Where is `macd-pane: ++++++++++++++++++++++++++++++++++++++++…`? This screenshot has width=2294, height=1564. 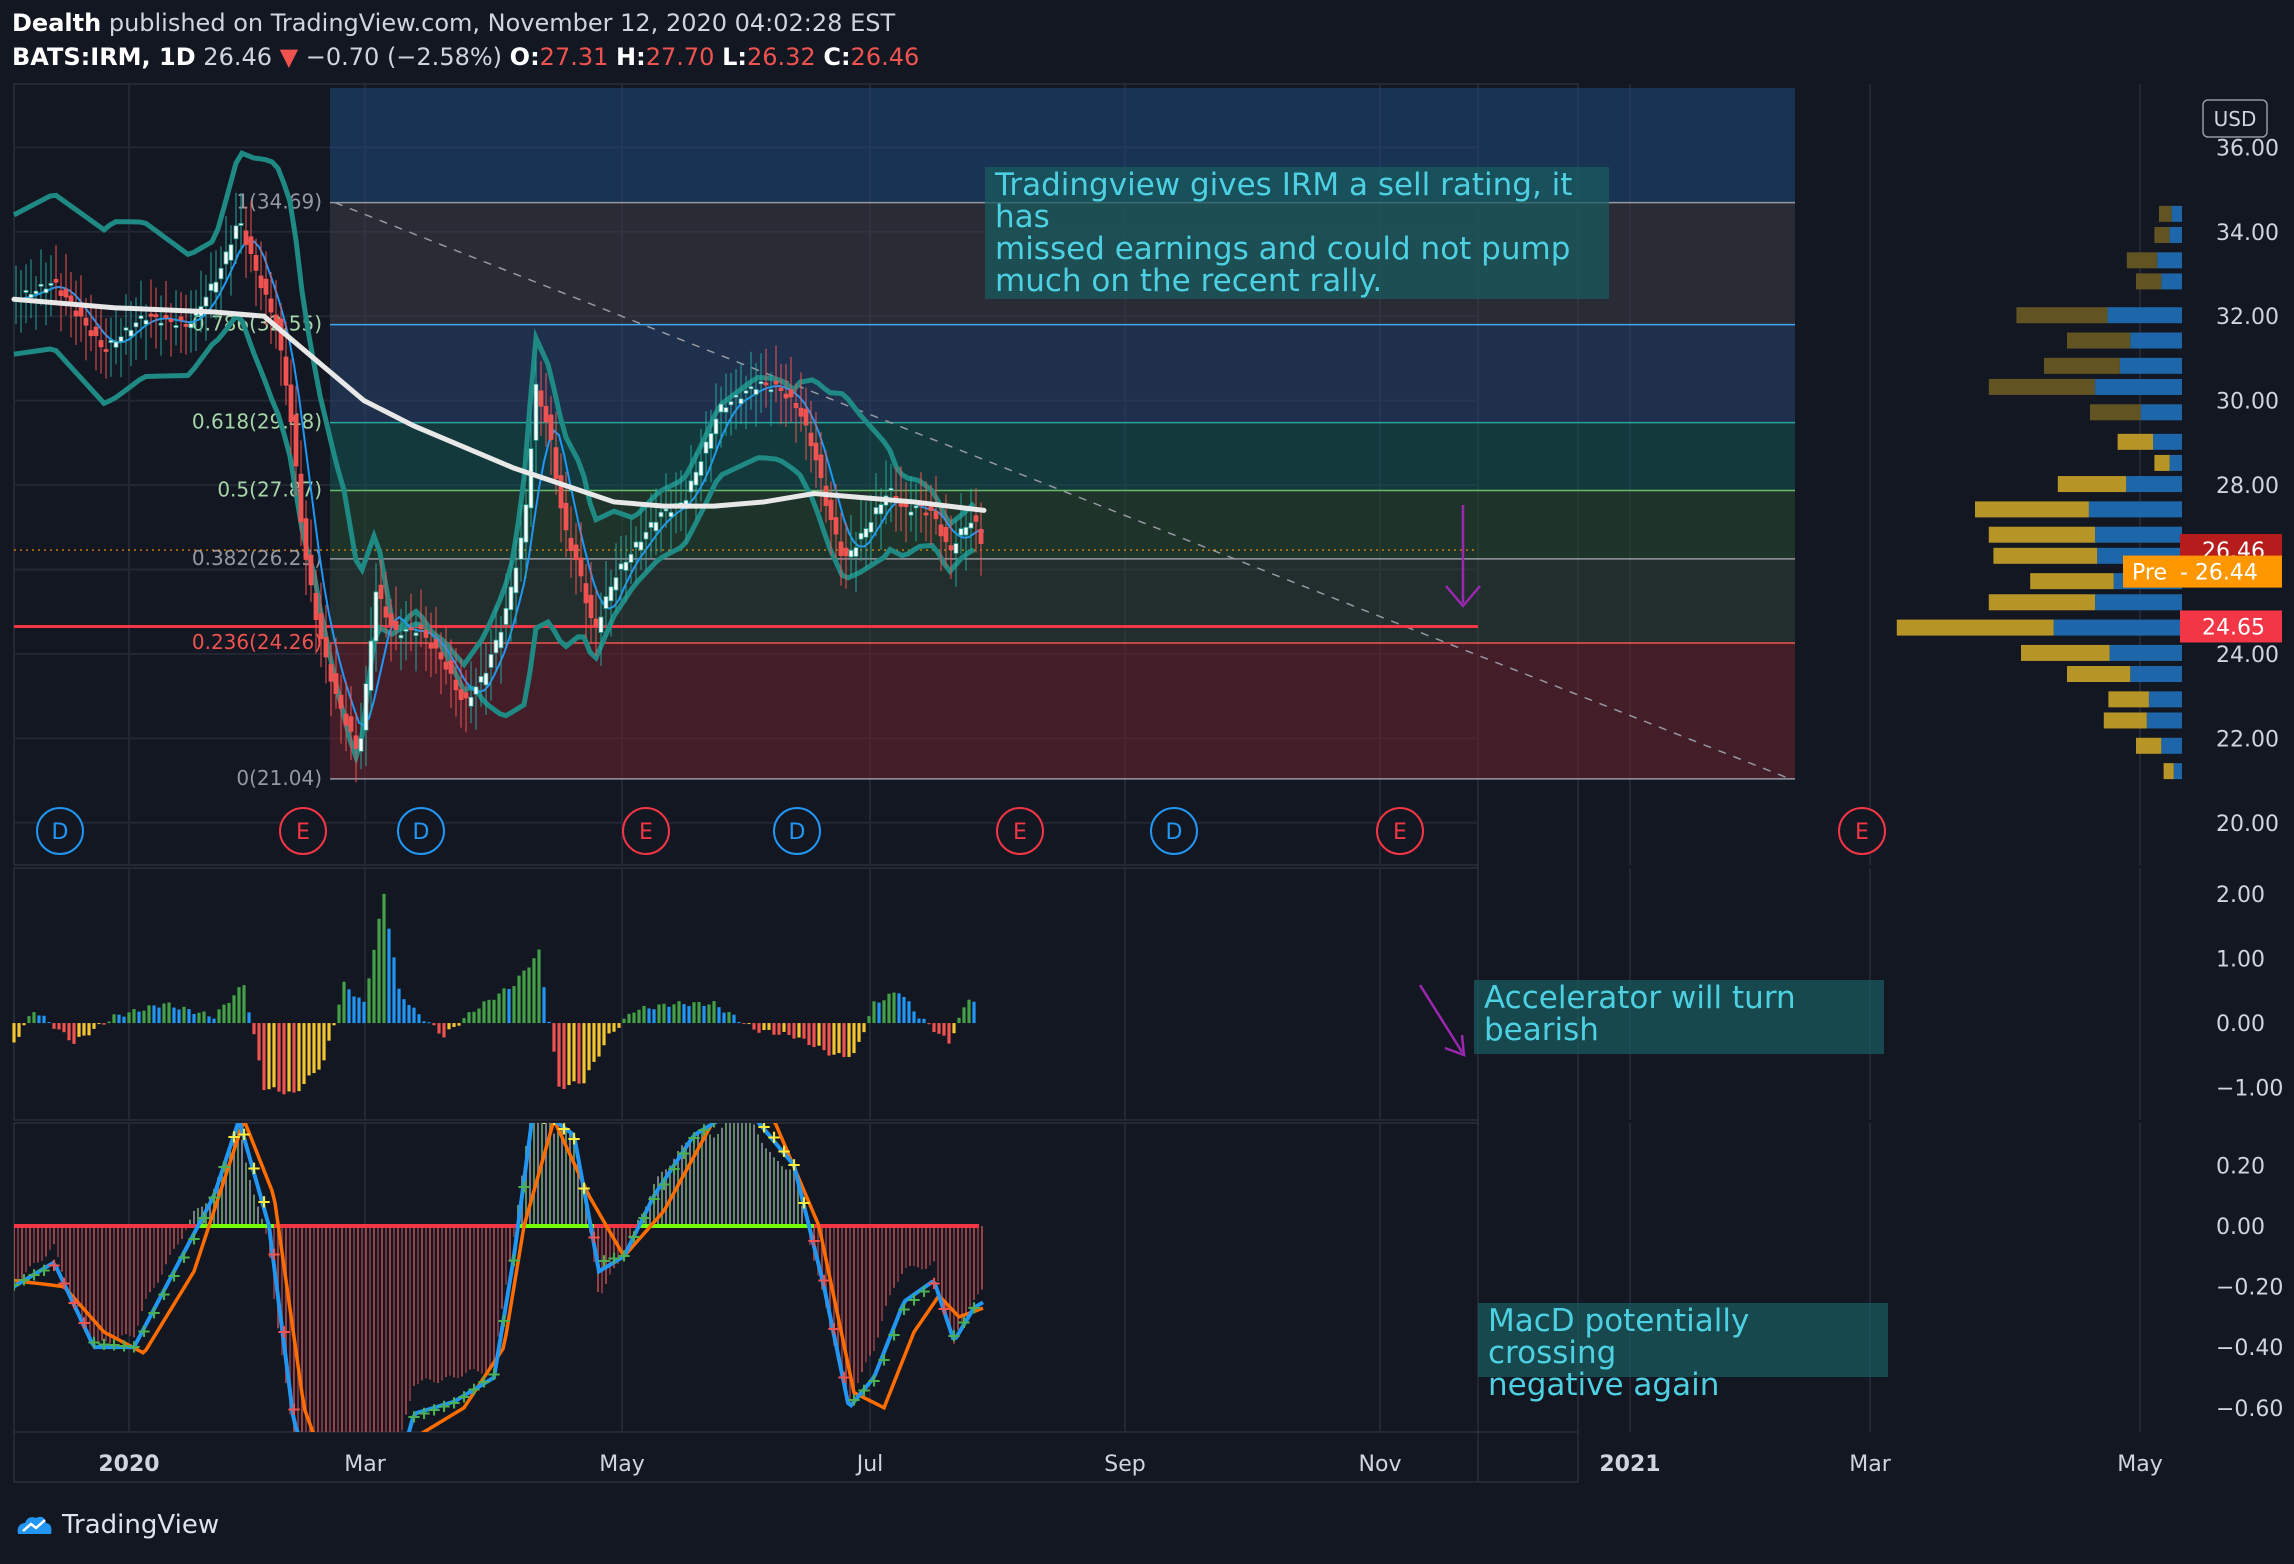 macd-pane: ++++++++++++++++++++++++++++++++++++++++… is located at coordinates (495, 1319).